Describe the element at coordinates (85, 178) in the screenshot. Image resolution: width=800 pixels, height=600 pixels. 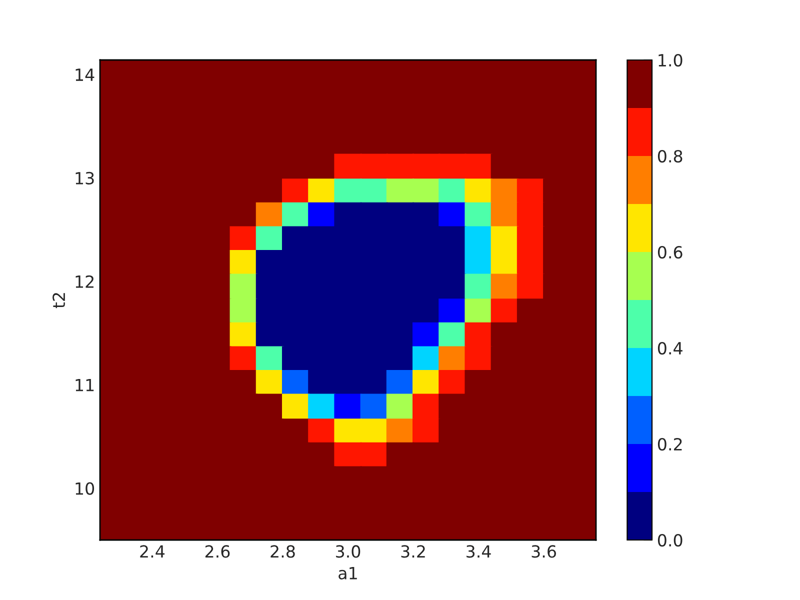
I see `y-tick-label: 13` at that location.